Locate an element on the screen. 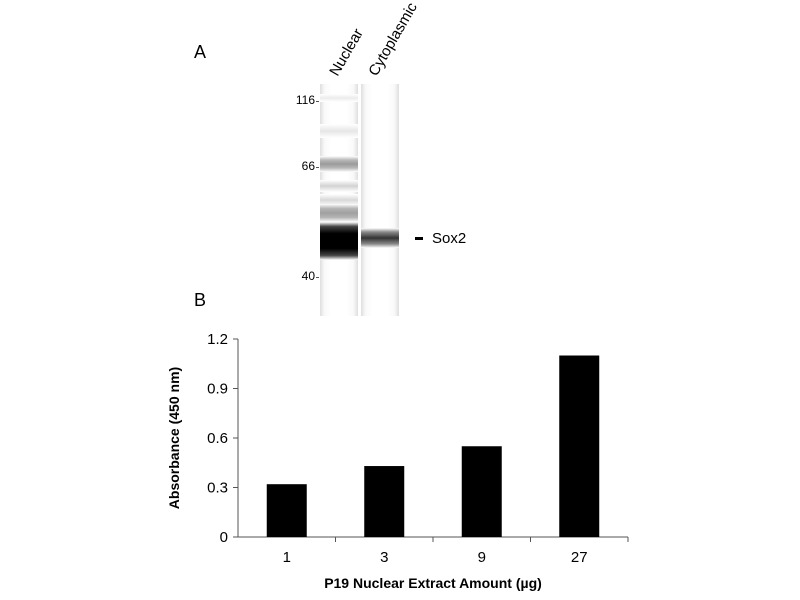 Image resolution: width=800 pixels, height=600 pixels. sox2-marker-dash is located at coordinates (419, 238).